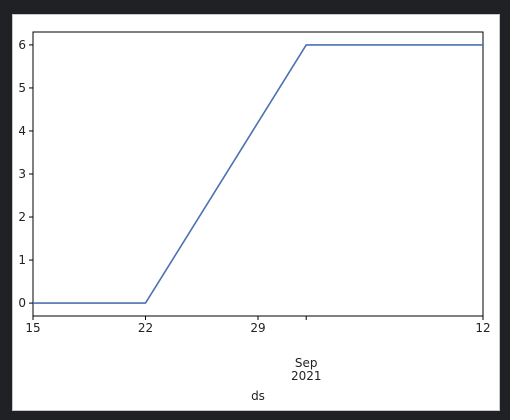 The image size is (510, 420). What do you see at coordinates (22, 217) in the screenshot?
I see `y-tick-label: 2` at bounding box center [22, 217].